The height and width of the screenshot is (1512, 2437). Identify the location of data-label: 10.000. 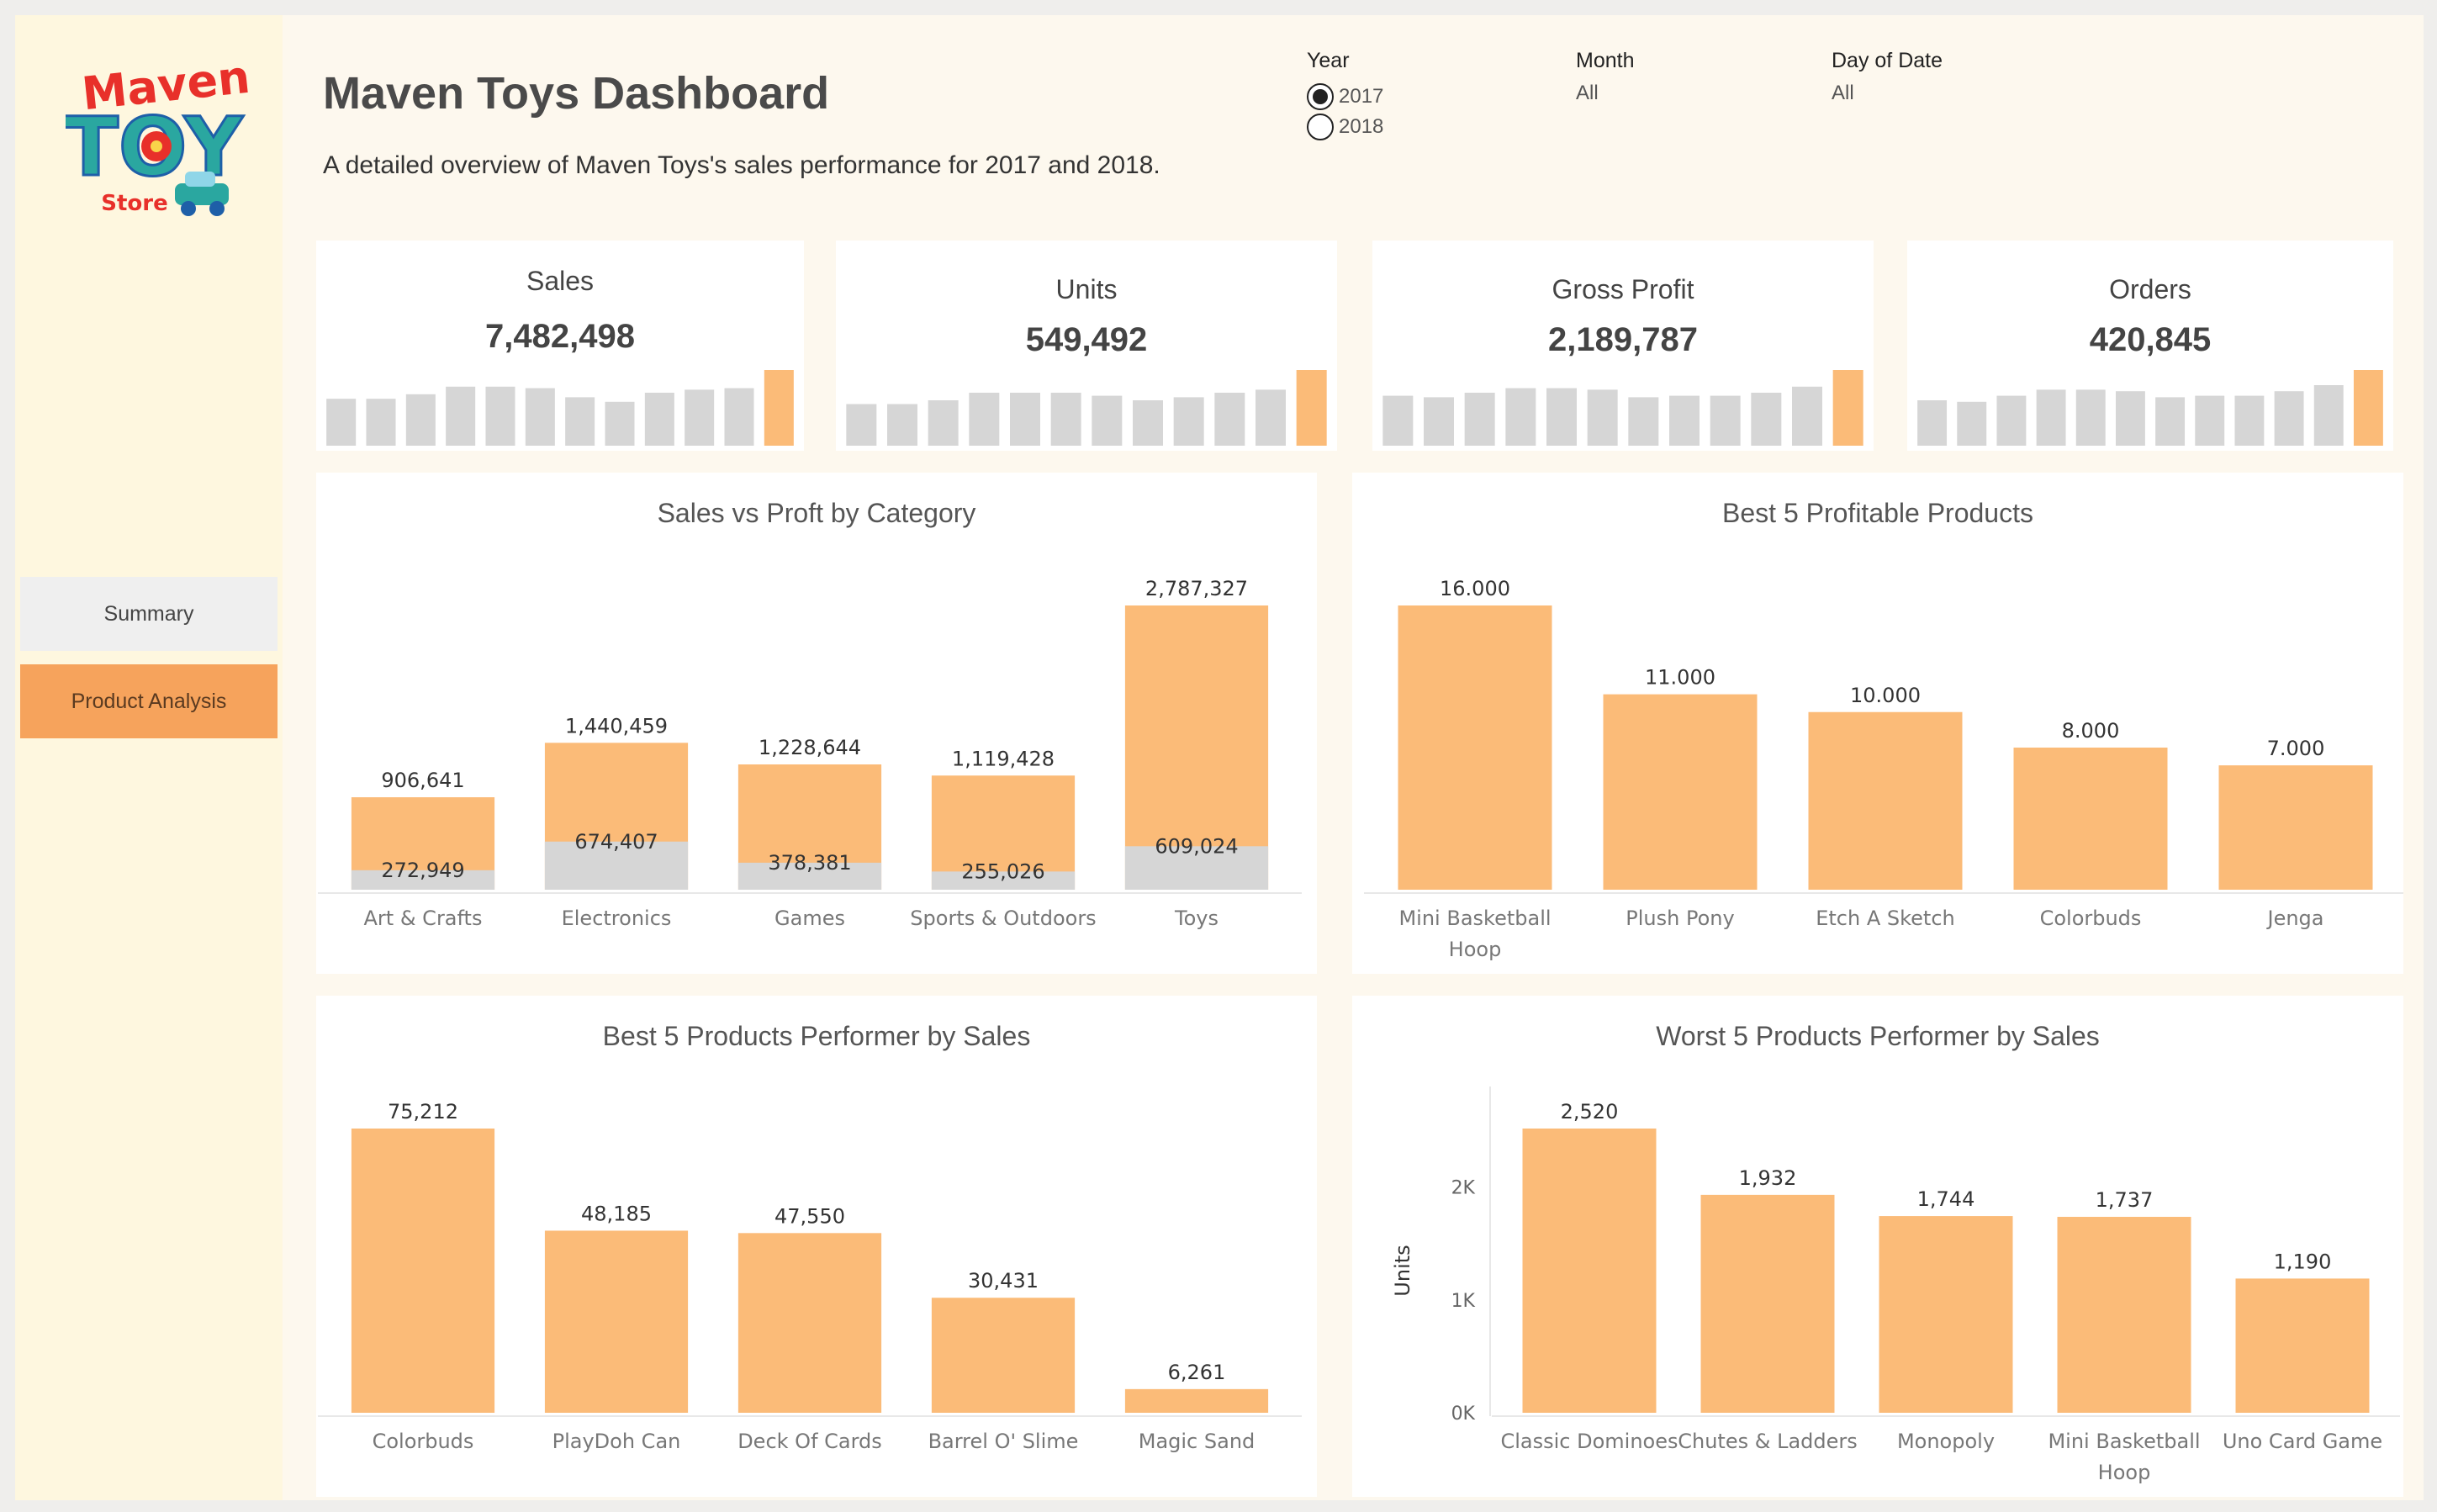
(1885, 695).